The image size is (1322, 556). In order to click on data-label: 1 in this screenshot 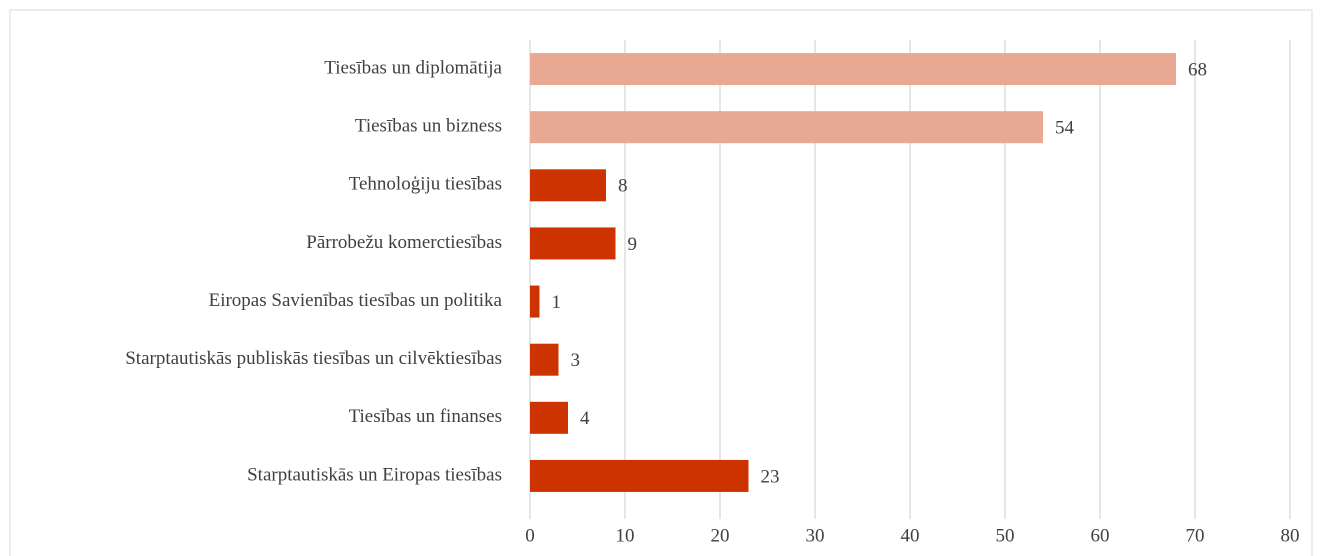, I will do `click(557, 302)`.